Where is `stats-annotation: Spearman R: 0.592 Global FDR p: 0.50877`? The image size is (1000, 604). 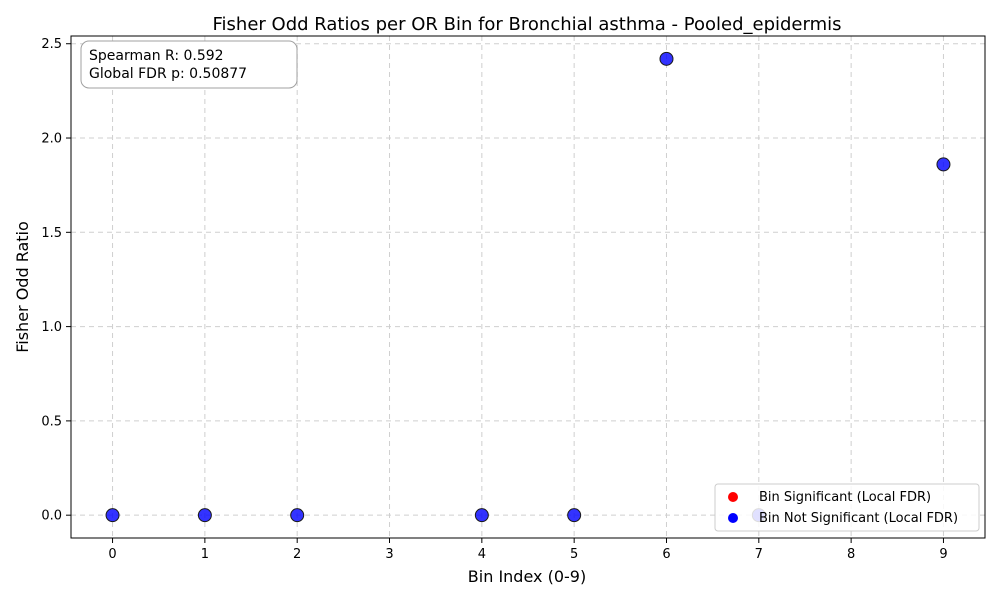
stats-annotation: Spearman R: 0.592 Global FDR p: 0.50877 is located at coordinates (189, 64).